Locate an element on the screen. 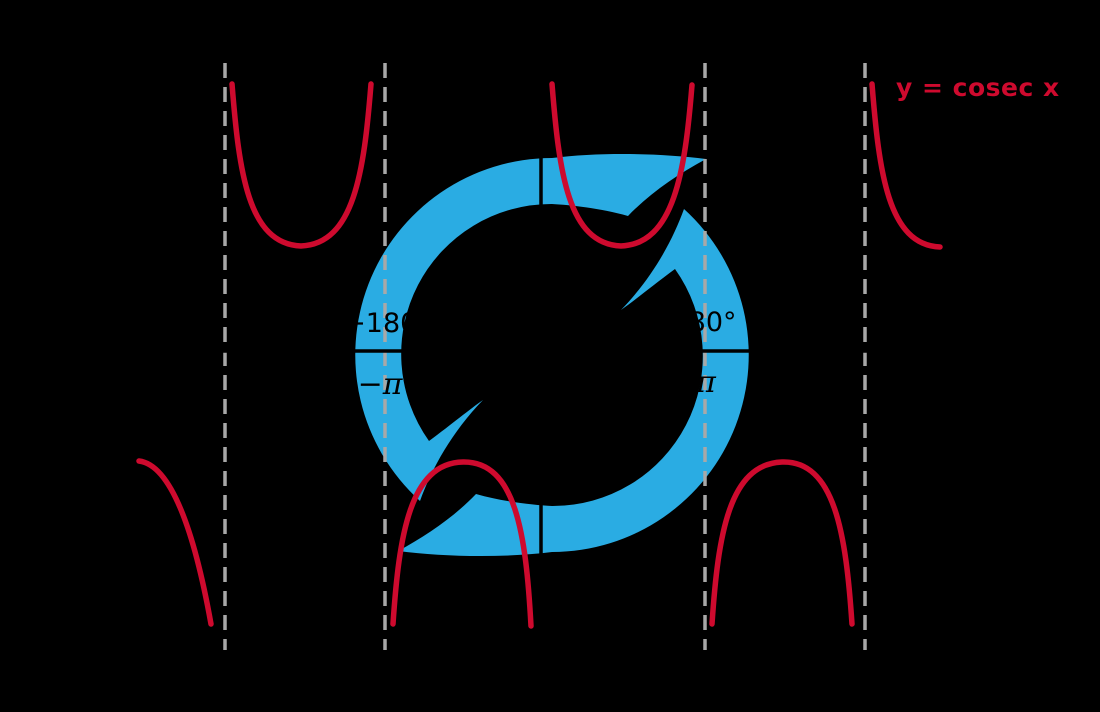 The height and width of the screenshot is (712, 1100). cosec-branch-max-neg90 is located at coordinates (462, 544).